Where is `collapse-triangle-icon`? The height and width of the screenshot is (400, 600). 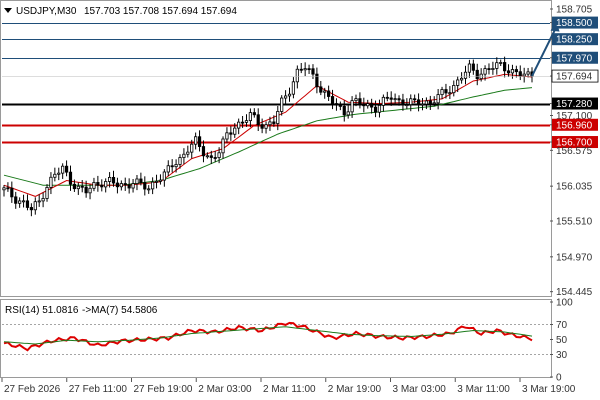 collapse-triangle-icon is located at coordinates (8, 10).